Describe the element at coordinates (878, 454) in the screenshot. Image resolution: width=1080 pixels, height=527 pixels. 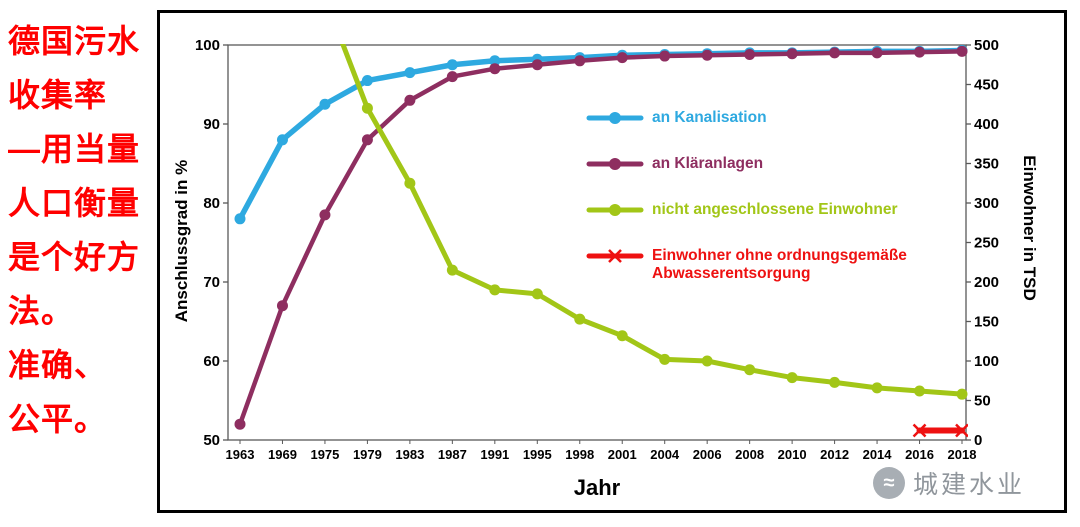
I see `svg-text: 2014` at that location.